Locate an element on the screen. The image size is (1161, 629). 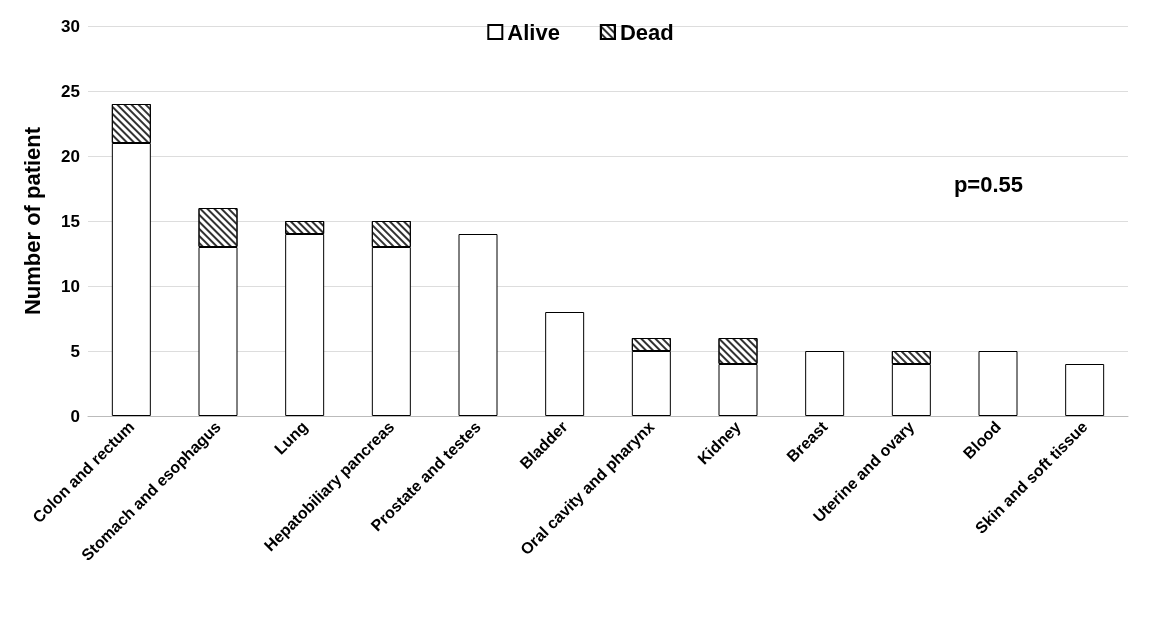
y-axis-title: Number of patient is located at coordinates (32, 221).